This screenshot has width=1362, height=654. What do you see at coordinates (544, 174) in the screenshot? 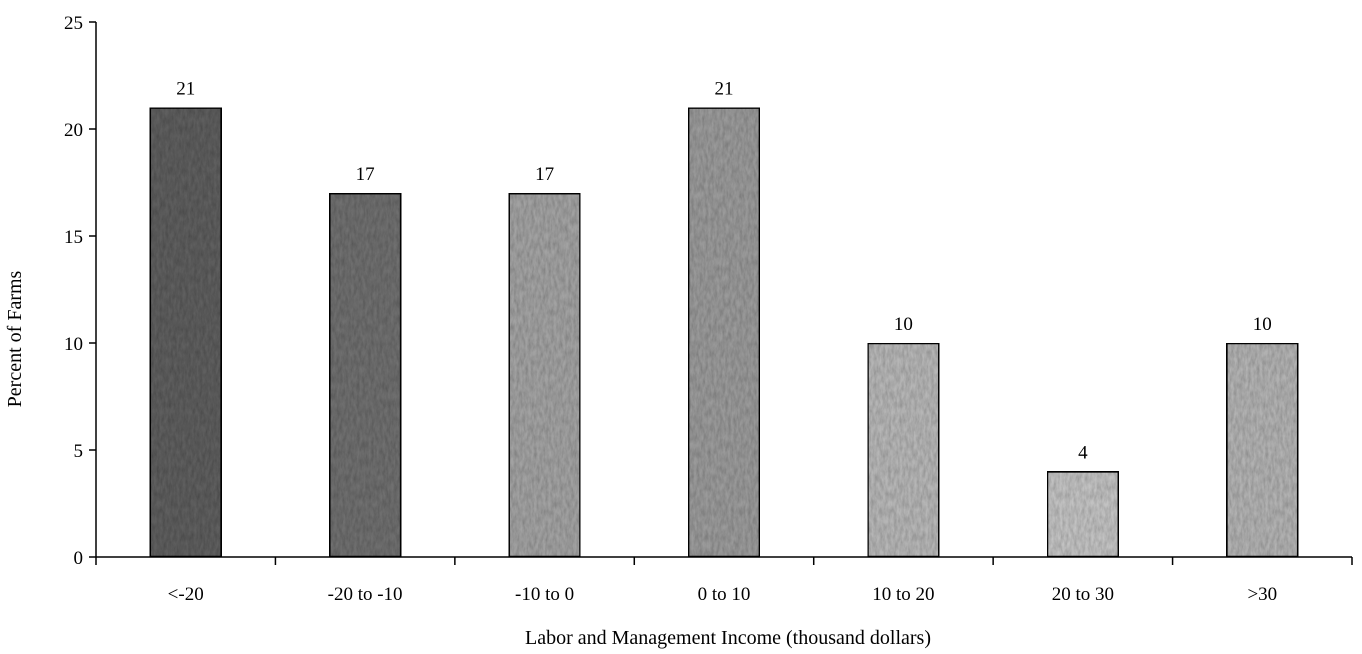
I see `data-label-2: 17` at bounding box center [544, 174].